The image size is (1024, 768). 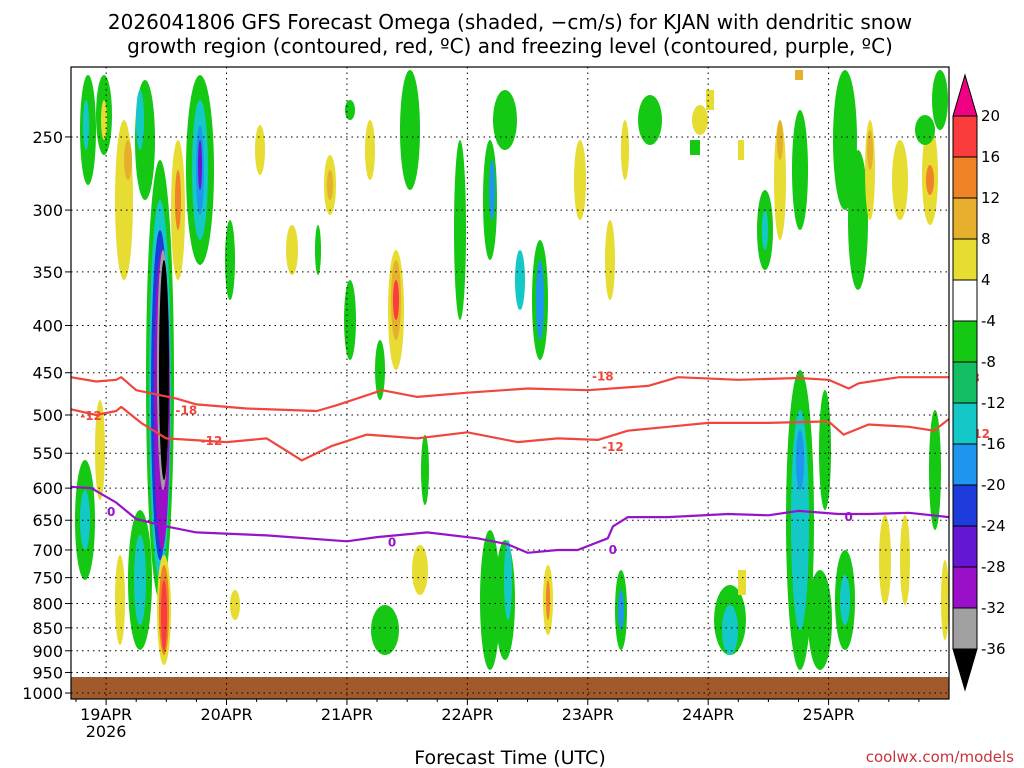 What do you see at coordinates (226, 714) in the screenshot?
I see `x-tick-label: 20APR` at bounding box center [226, 714].